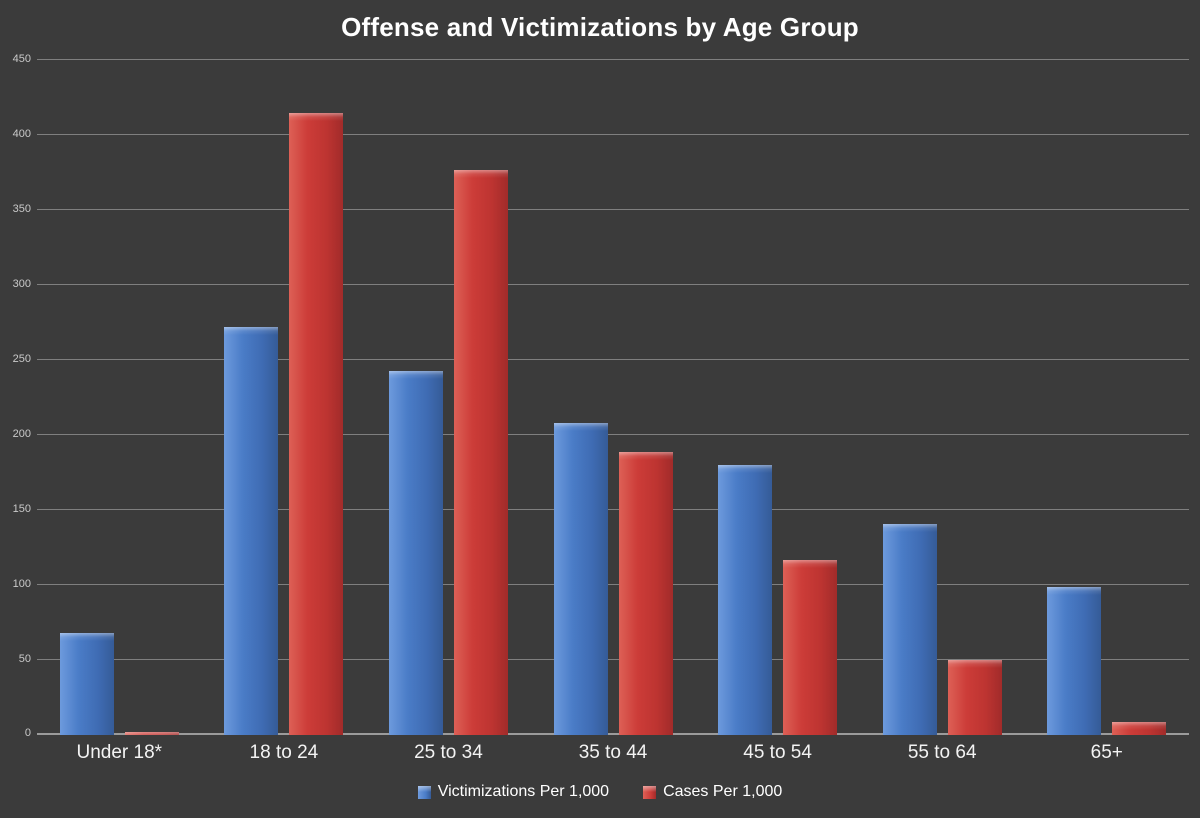 The height and width of the screenshot is (818, 1200). I want to click on legend: Victimizations Per 1,000 Cases Per 1,000, so click(600, 792).